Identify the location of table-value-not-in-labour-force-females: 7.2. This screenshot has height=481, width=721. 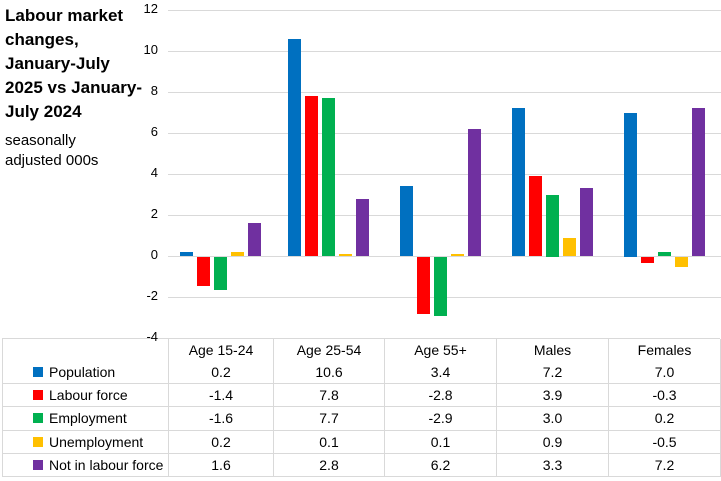
(665, 465).